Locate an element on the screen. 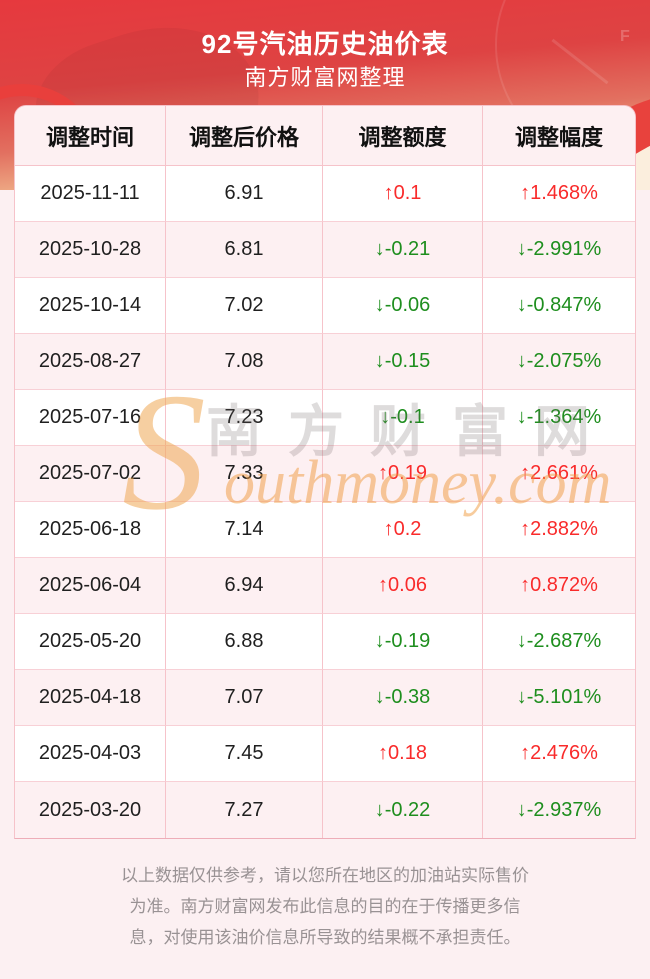 Image resolution: width=650 pixels, height=979 pixels. table-row: 2025-07-16 7.23 ↓-0.1 ↓-1.364% is located at coordinates (325, 418).